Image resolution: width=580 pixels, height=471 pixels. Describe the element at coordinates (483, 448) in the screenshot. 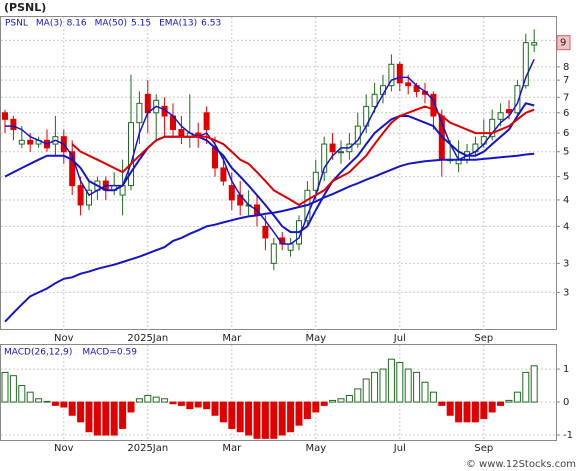

I see `x-tick-label: Sep` at that location.